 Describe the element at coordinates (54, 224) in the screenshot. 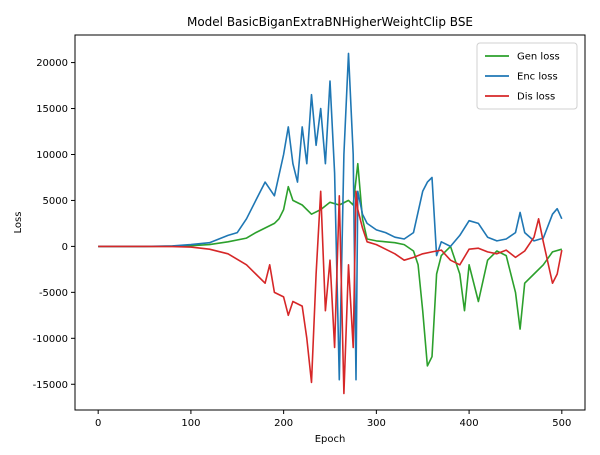

I see `y-axis-ticks: -15000 -10000 -5000 0 5000 10000 15000 20000` at that location.